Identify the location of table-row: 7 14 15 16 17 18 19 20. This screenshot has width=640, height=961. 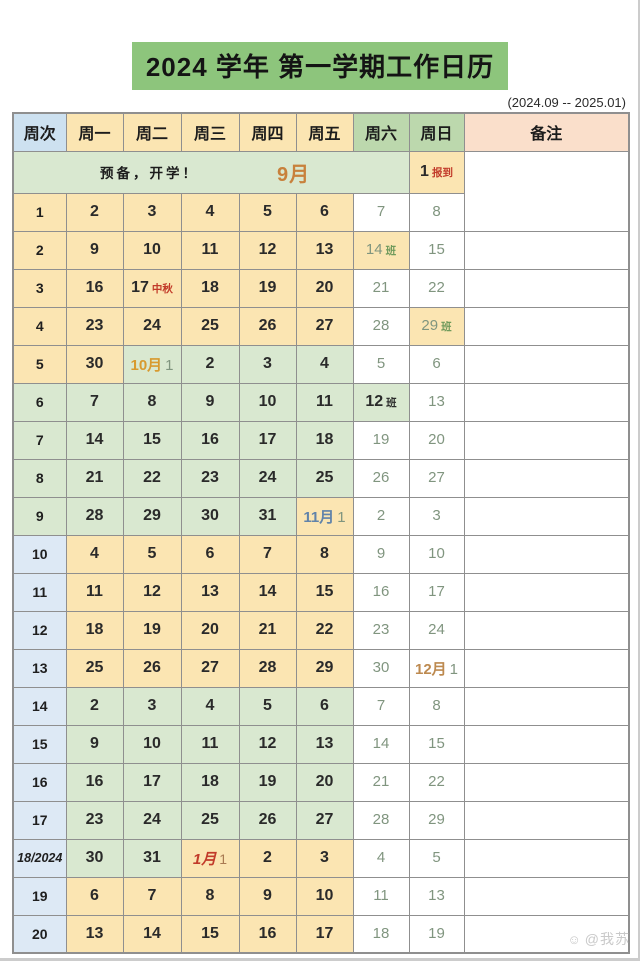
(321, 440).